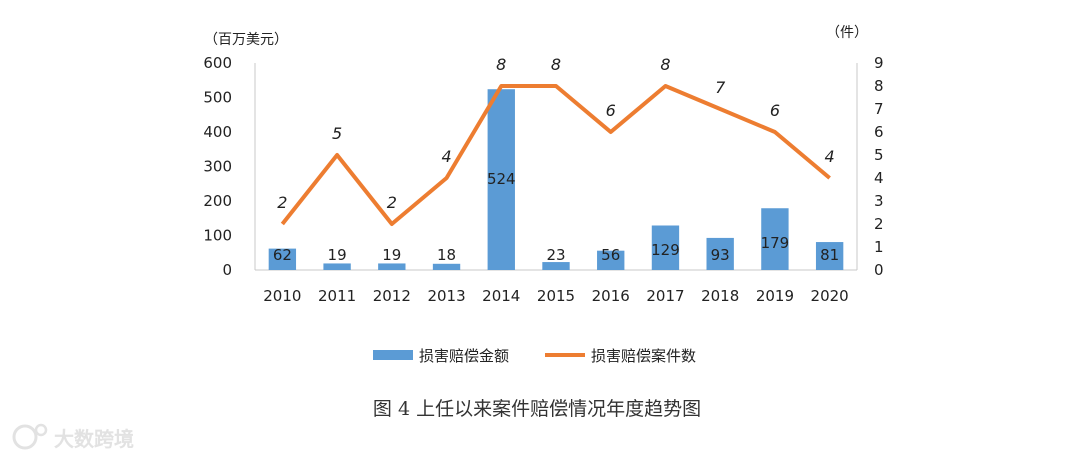 This screenshot has height=459, width=1080. I want to click on x-tick-label: 2015, so click(556, 296).